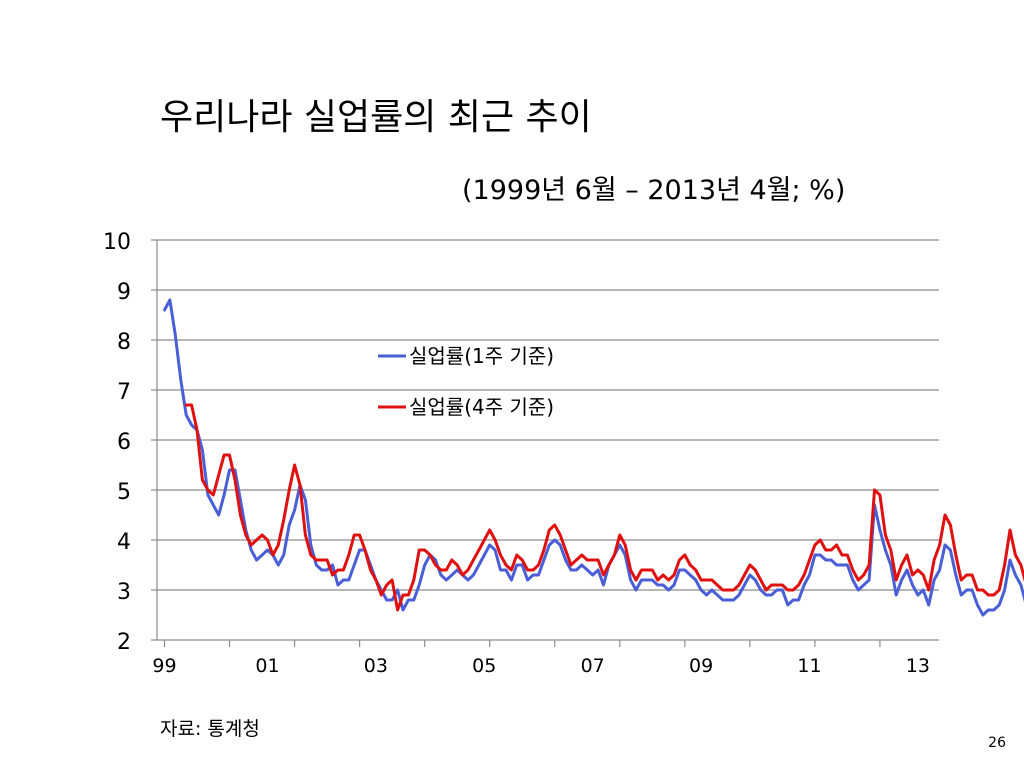 The height and width of the screenshot is (768, 1024). What do you see at coordinates (124, 492) in the screenshot?
I see `y-tick-label: 5` at bounding box center [124, 492].